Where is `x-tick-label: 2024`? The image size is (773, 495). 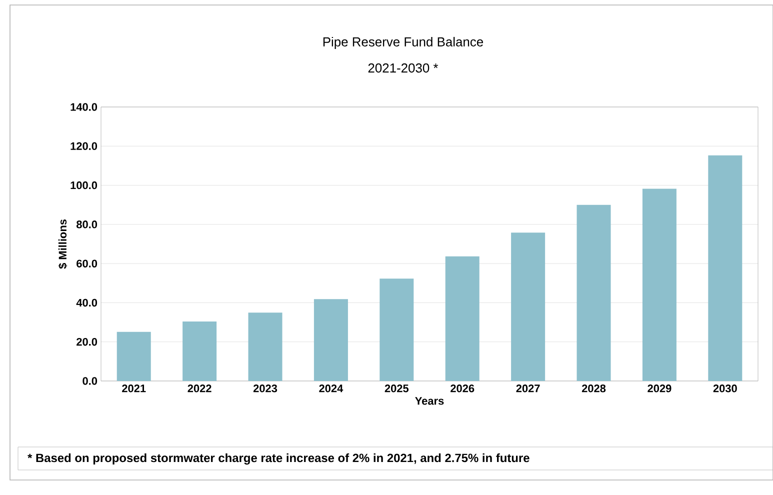
x-tick-label: 2024 is located at coordinates (331, 388).